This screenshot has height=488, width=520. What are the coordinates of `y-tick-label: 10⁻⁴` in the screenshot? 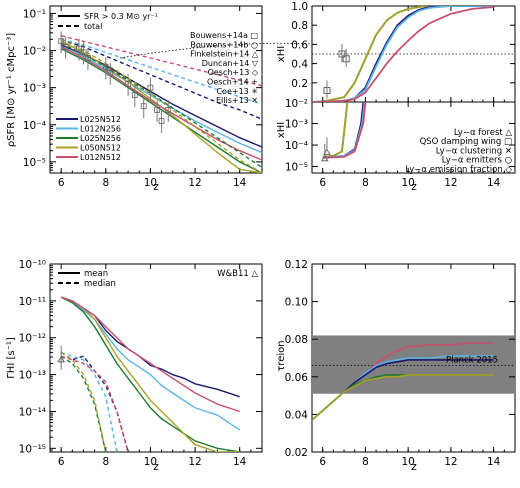 It's located at (296, 146).